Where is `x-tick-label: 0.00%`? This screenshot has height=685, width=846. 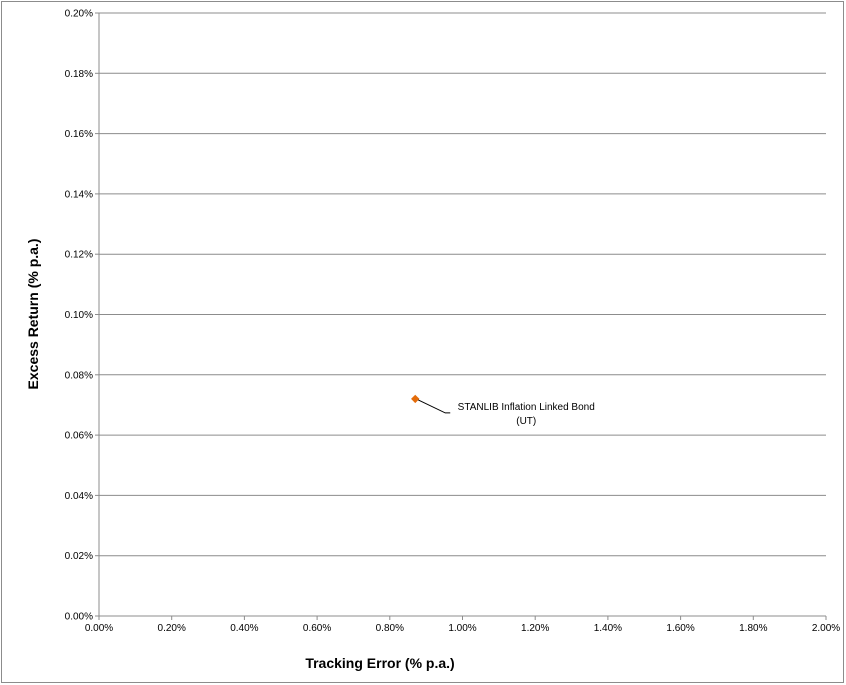
x-tick-label: 0.00% is located at coordinates (99, 628).